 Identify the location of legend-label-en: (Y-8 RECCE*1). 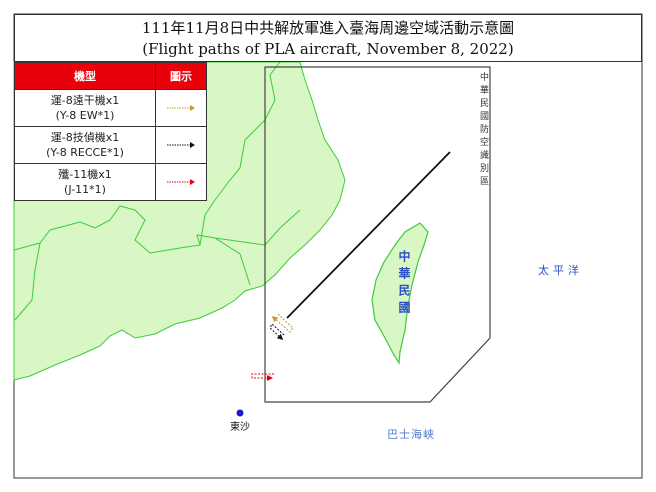
(85, 152).